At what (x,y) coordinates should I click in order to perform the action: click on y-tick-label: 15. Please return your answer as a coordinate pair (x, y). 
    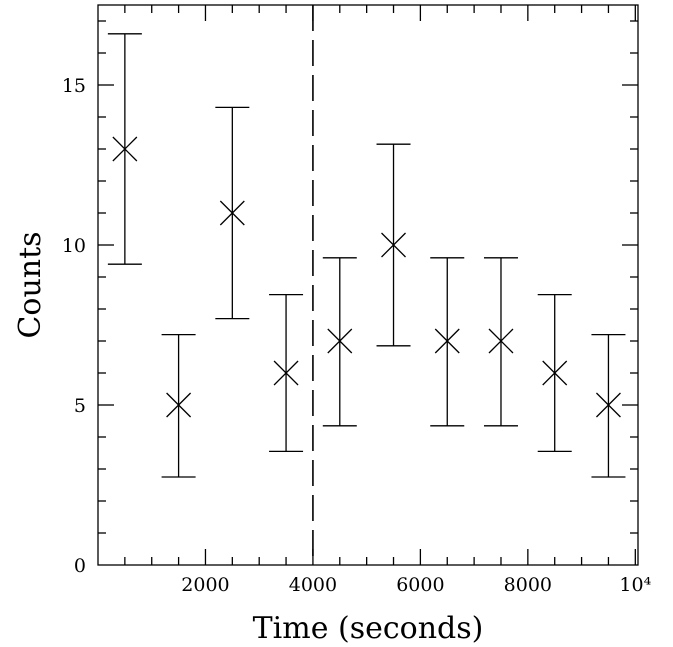
    Looking at the image, I should click on (74, 86).